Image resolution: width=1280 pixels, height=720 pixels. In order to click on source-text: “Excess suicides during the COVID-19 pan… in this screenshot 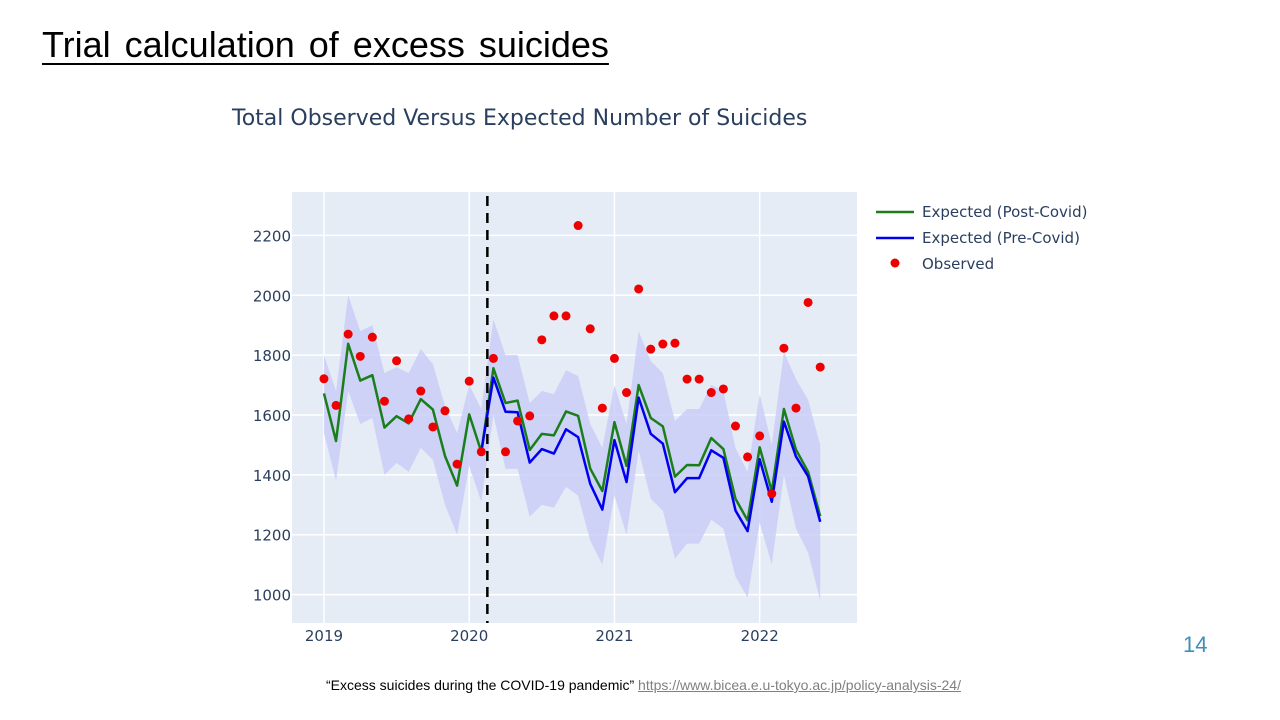, I will do `click(482, 685)`.